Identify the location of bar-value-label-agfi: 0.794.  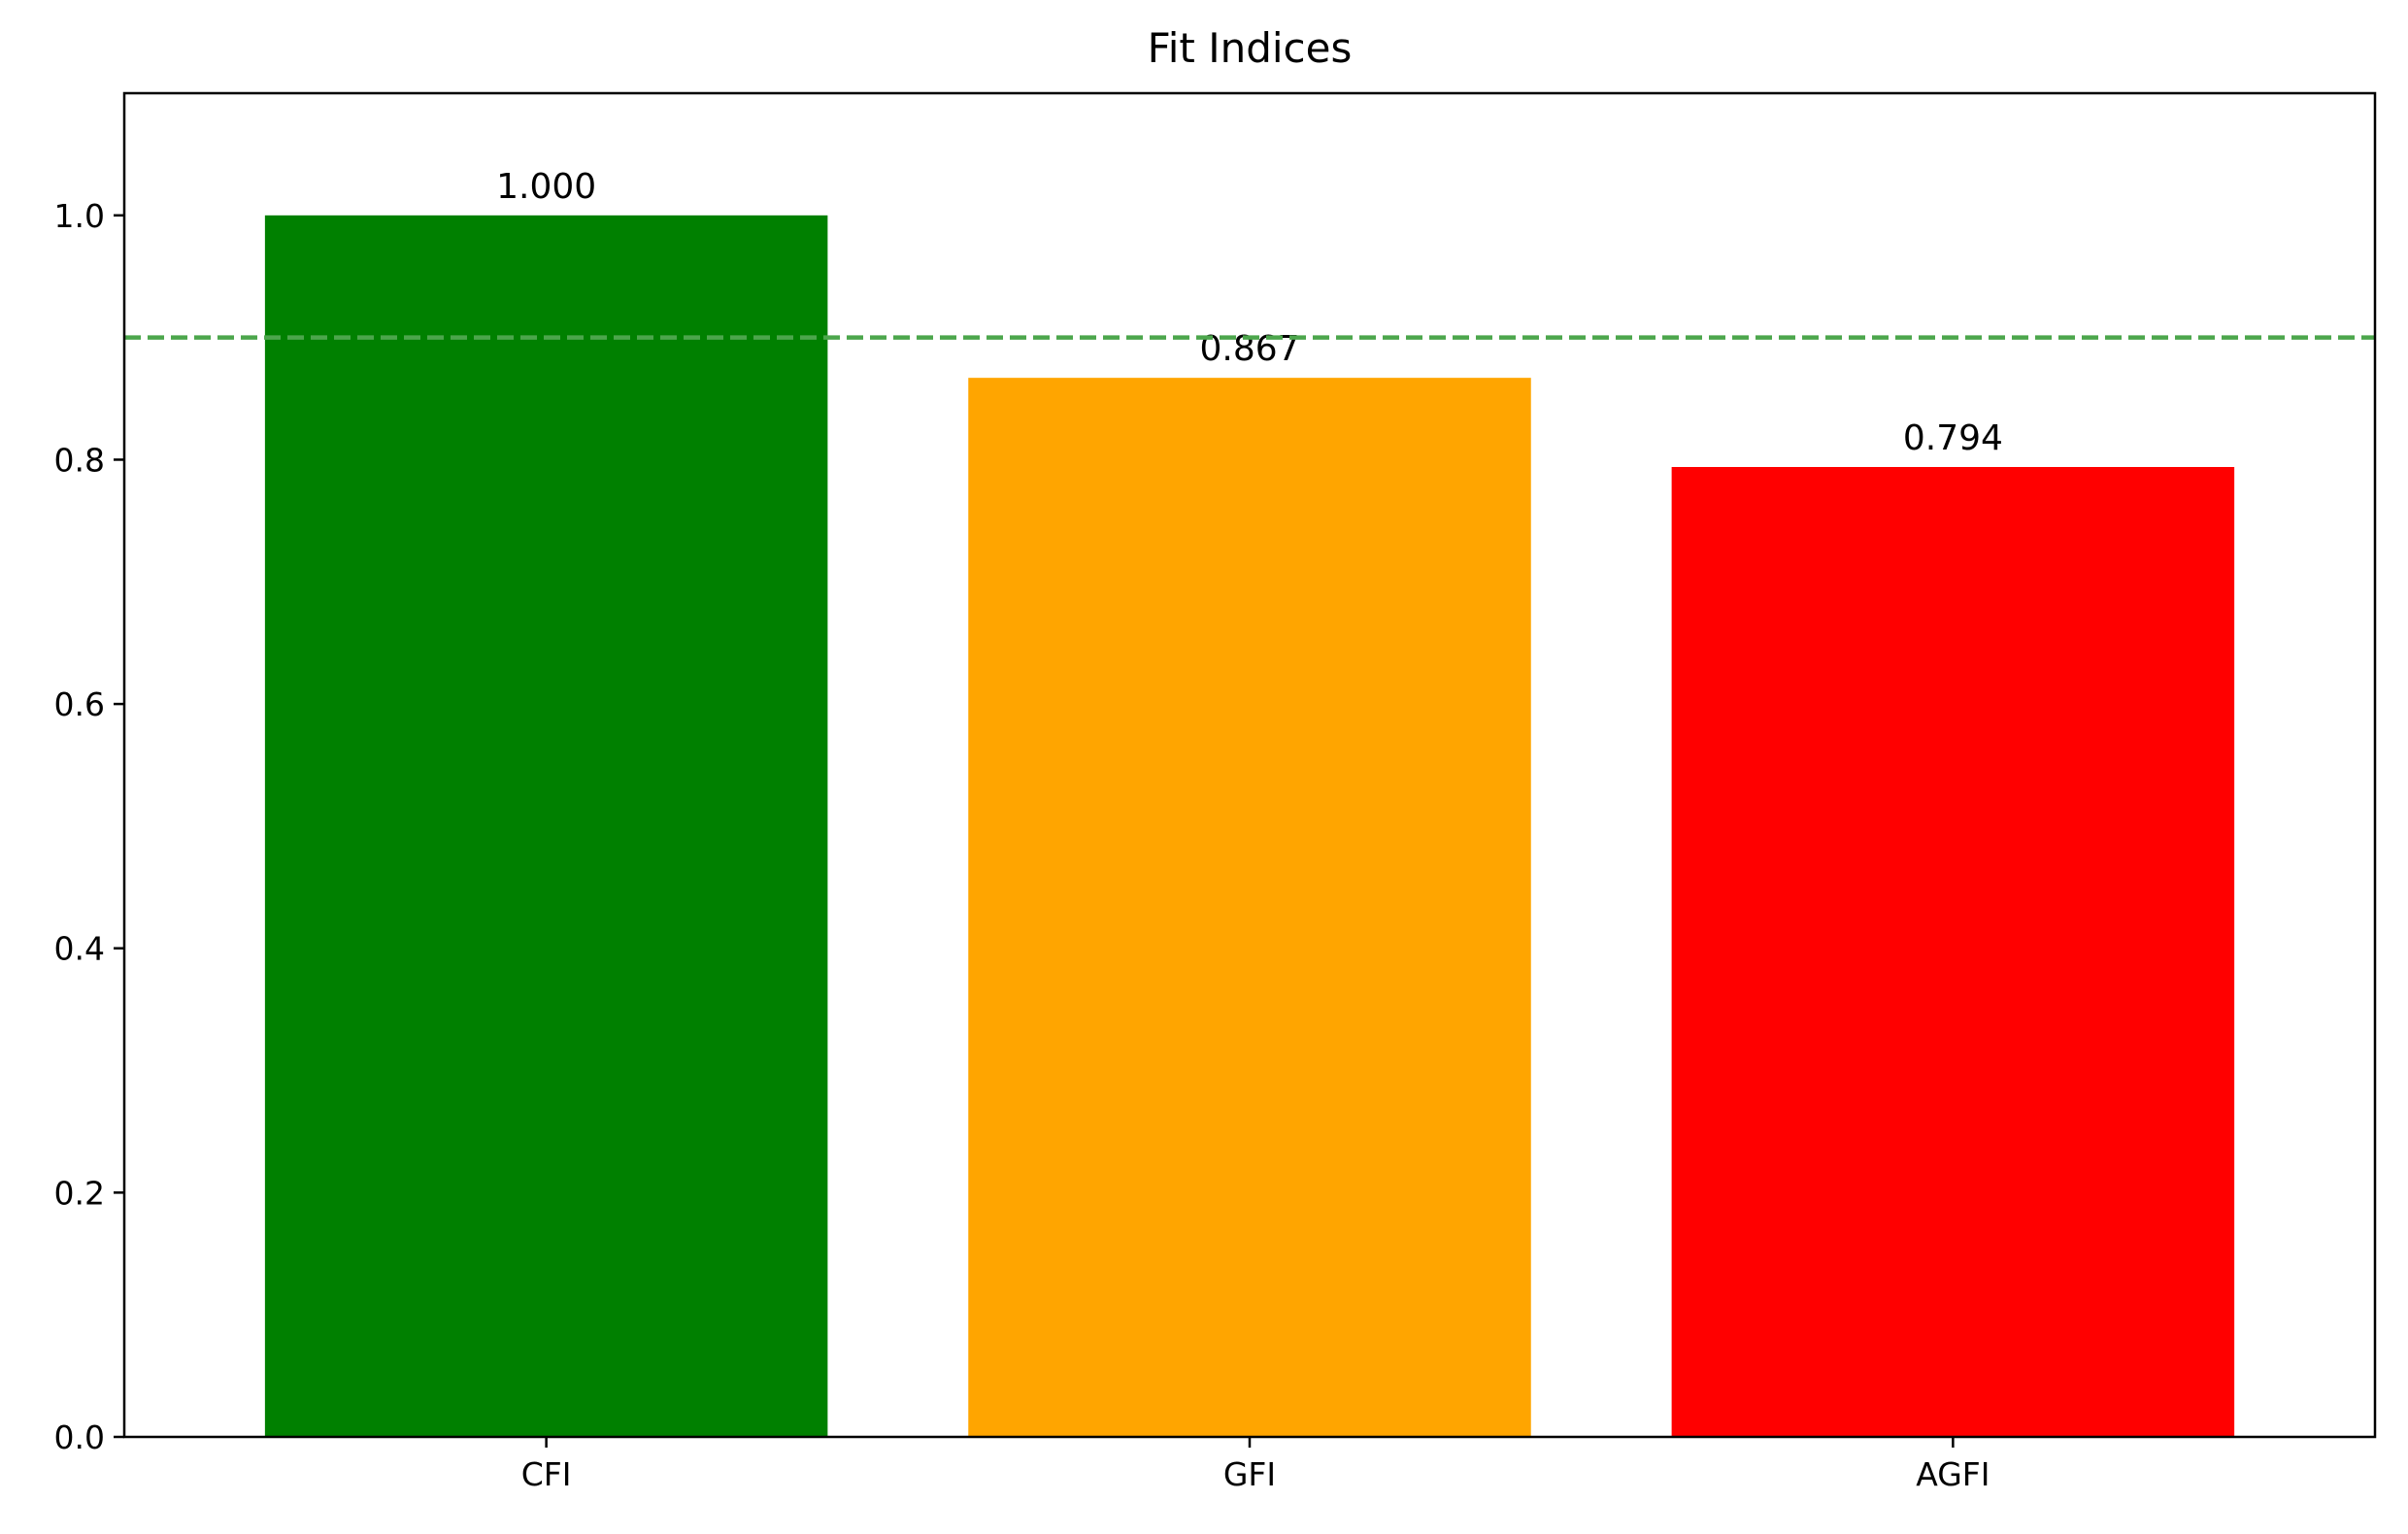
(1953, 438).